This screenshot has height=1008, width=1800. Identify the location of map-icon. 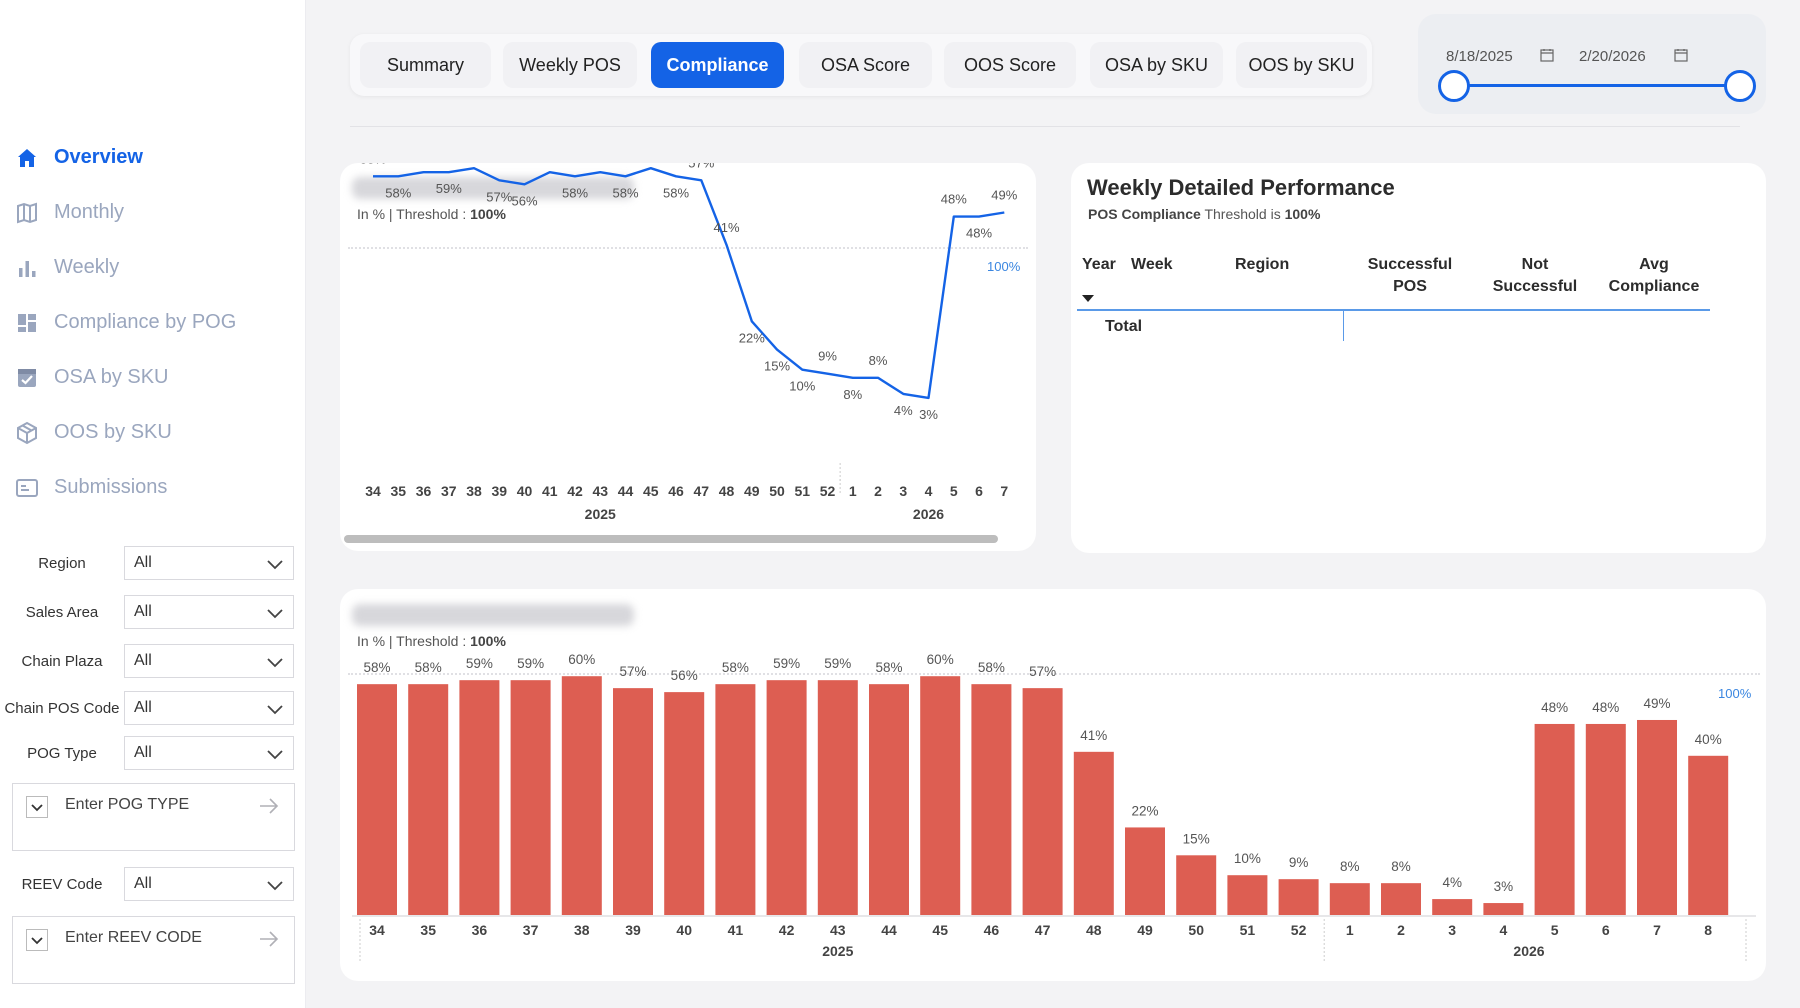
(27, 213).